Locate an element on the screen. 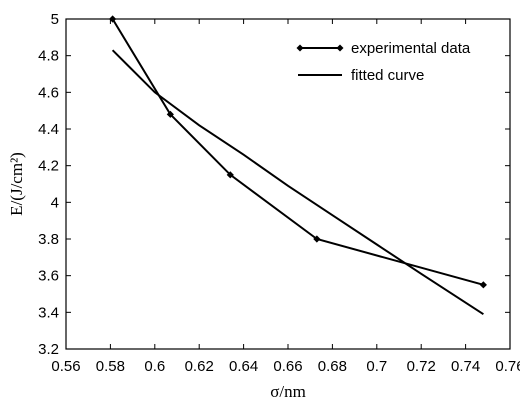 The width and height of the screenshot is (520, 403). legend-label-experimental: experimental data is located at coordinates (411, 48).